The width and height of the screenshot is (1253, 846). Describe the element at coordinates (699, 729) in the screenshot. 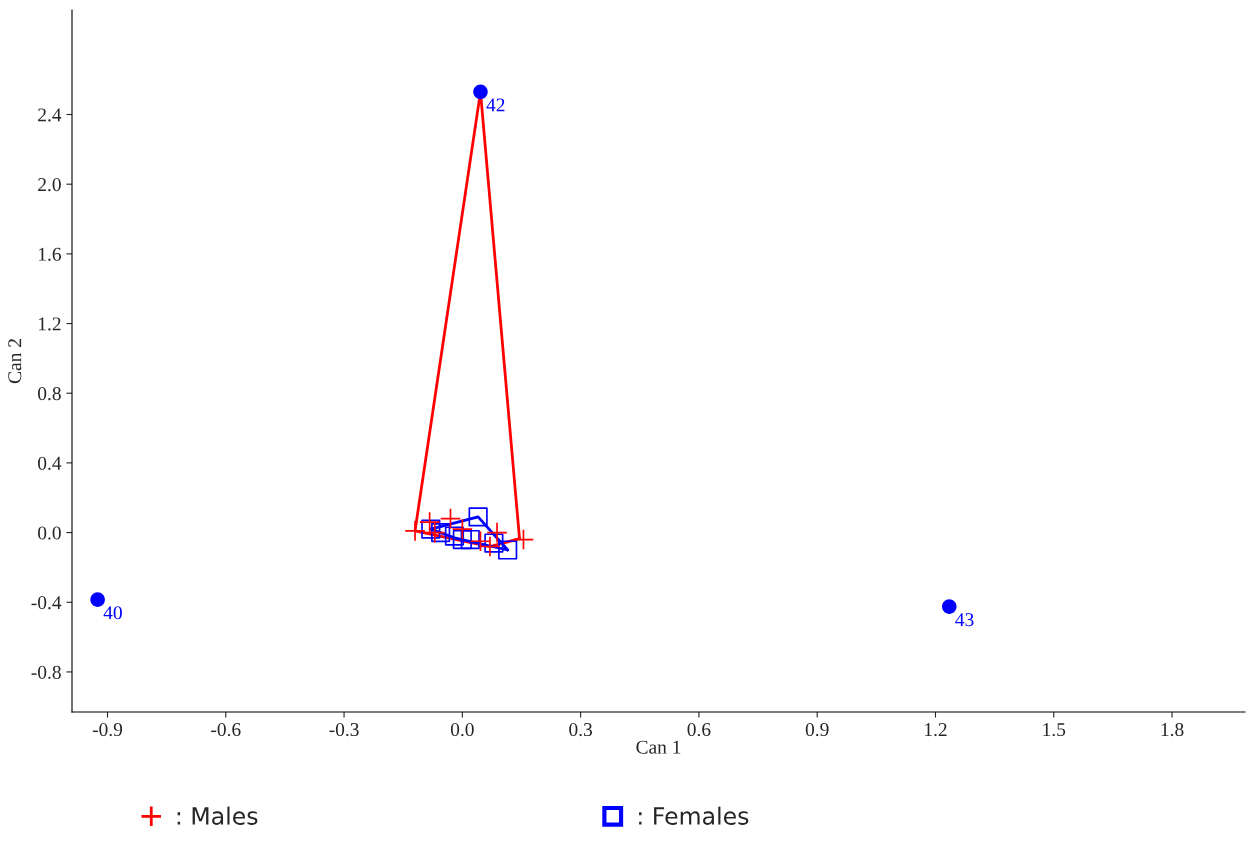

I see `x-tick-label: 0.6` at that location.